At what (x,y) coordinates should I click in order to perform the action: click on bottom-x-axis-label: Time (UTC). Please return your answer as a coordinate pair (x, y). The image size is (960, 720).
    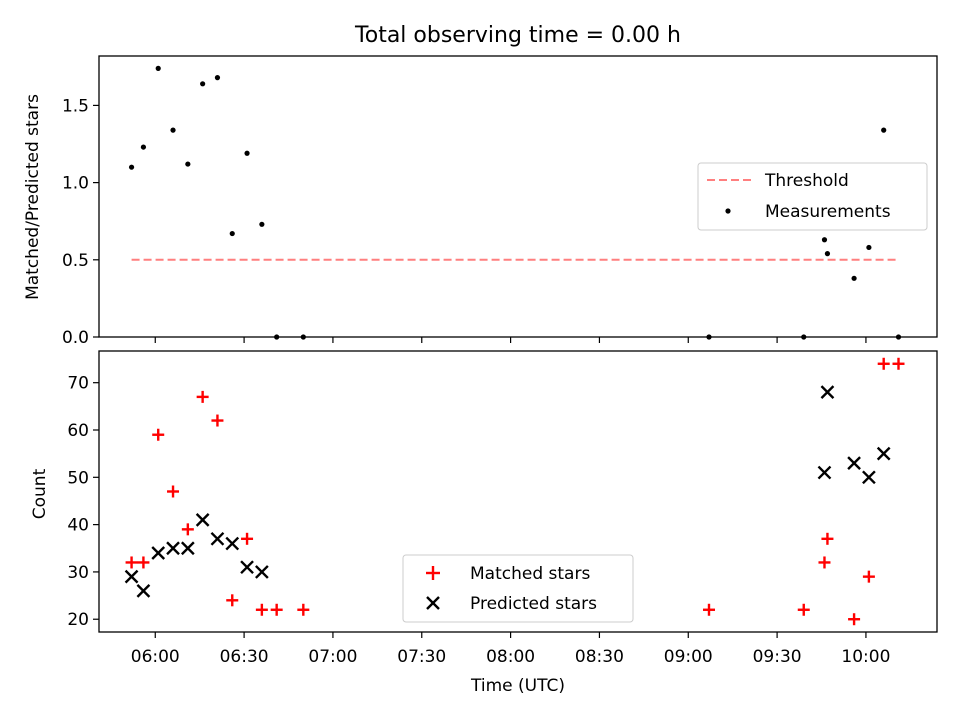
    Looking at the image, I should click on (517, 686).